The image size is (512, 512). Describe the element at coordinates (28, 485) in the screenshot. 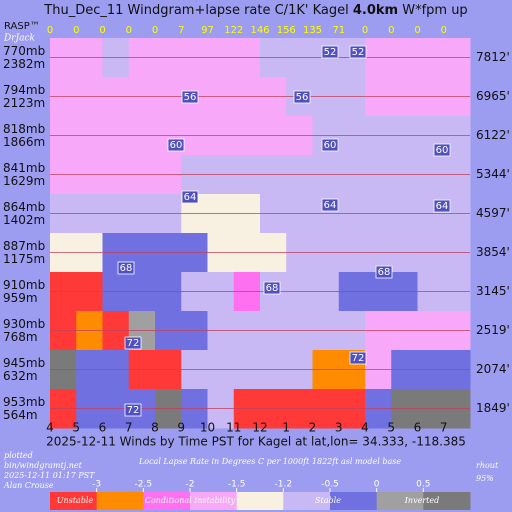

I see `footer-line: Alan Crouse` at that location.